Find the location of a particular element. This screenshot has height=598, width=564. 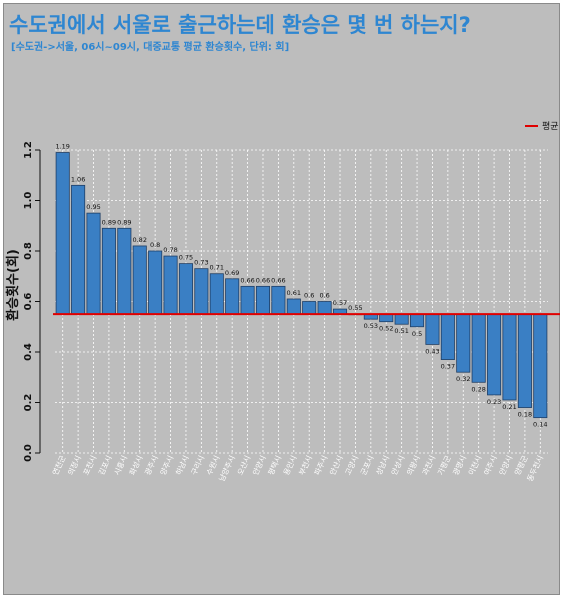

y-tick-label: 0.8 is located at coordinates (28, 251).